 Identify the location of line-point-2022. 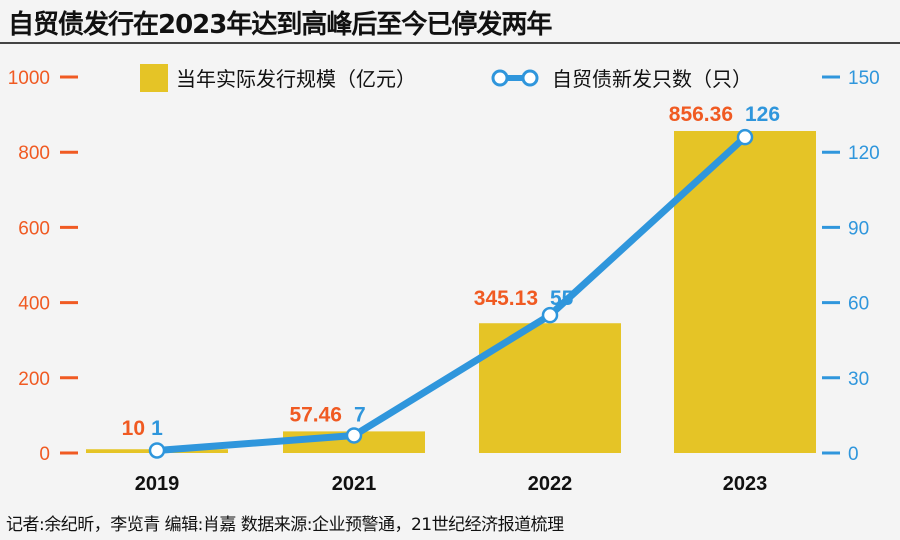
(550, 315).